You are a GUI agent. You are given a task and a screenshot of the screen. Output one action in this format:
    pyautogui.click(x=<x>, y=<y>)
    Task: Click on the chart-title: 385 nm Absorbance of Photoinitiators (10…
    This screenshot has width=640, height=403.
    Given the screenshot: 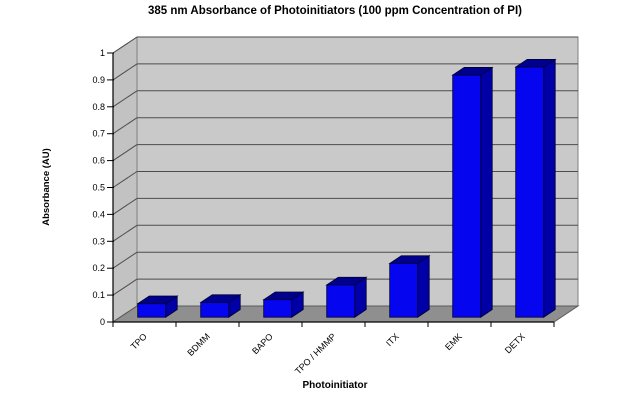 What is the action you would take?
    pyautogui.click(x=334, y=11)
    